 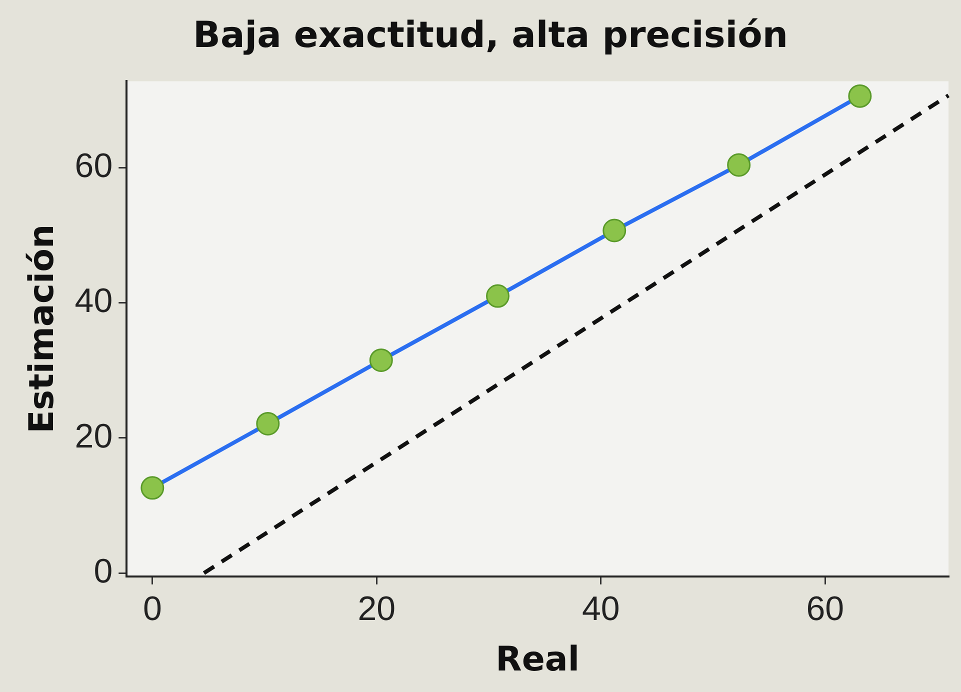 What do you see at coordinates (601, 609) in the screenshot?
I see `x-tick-label: 40` at bounding box center [601, 609].